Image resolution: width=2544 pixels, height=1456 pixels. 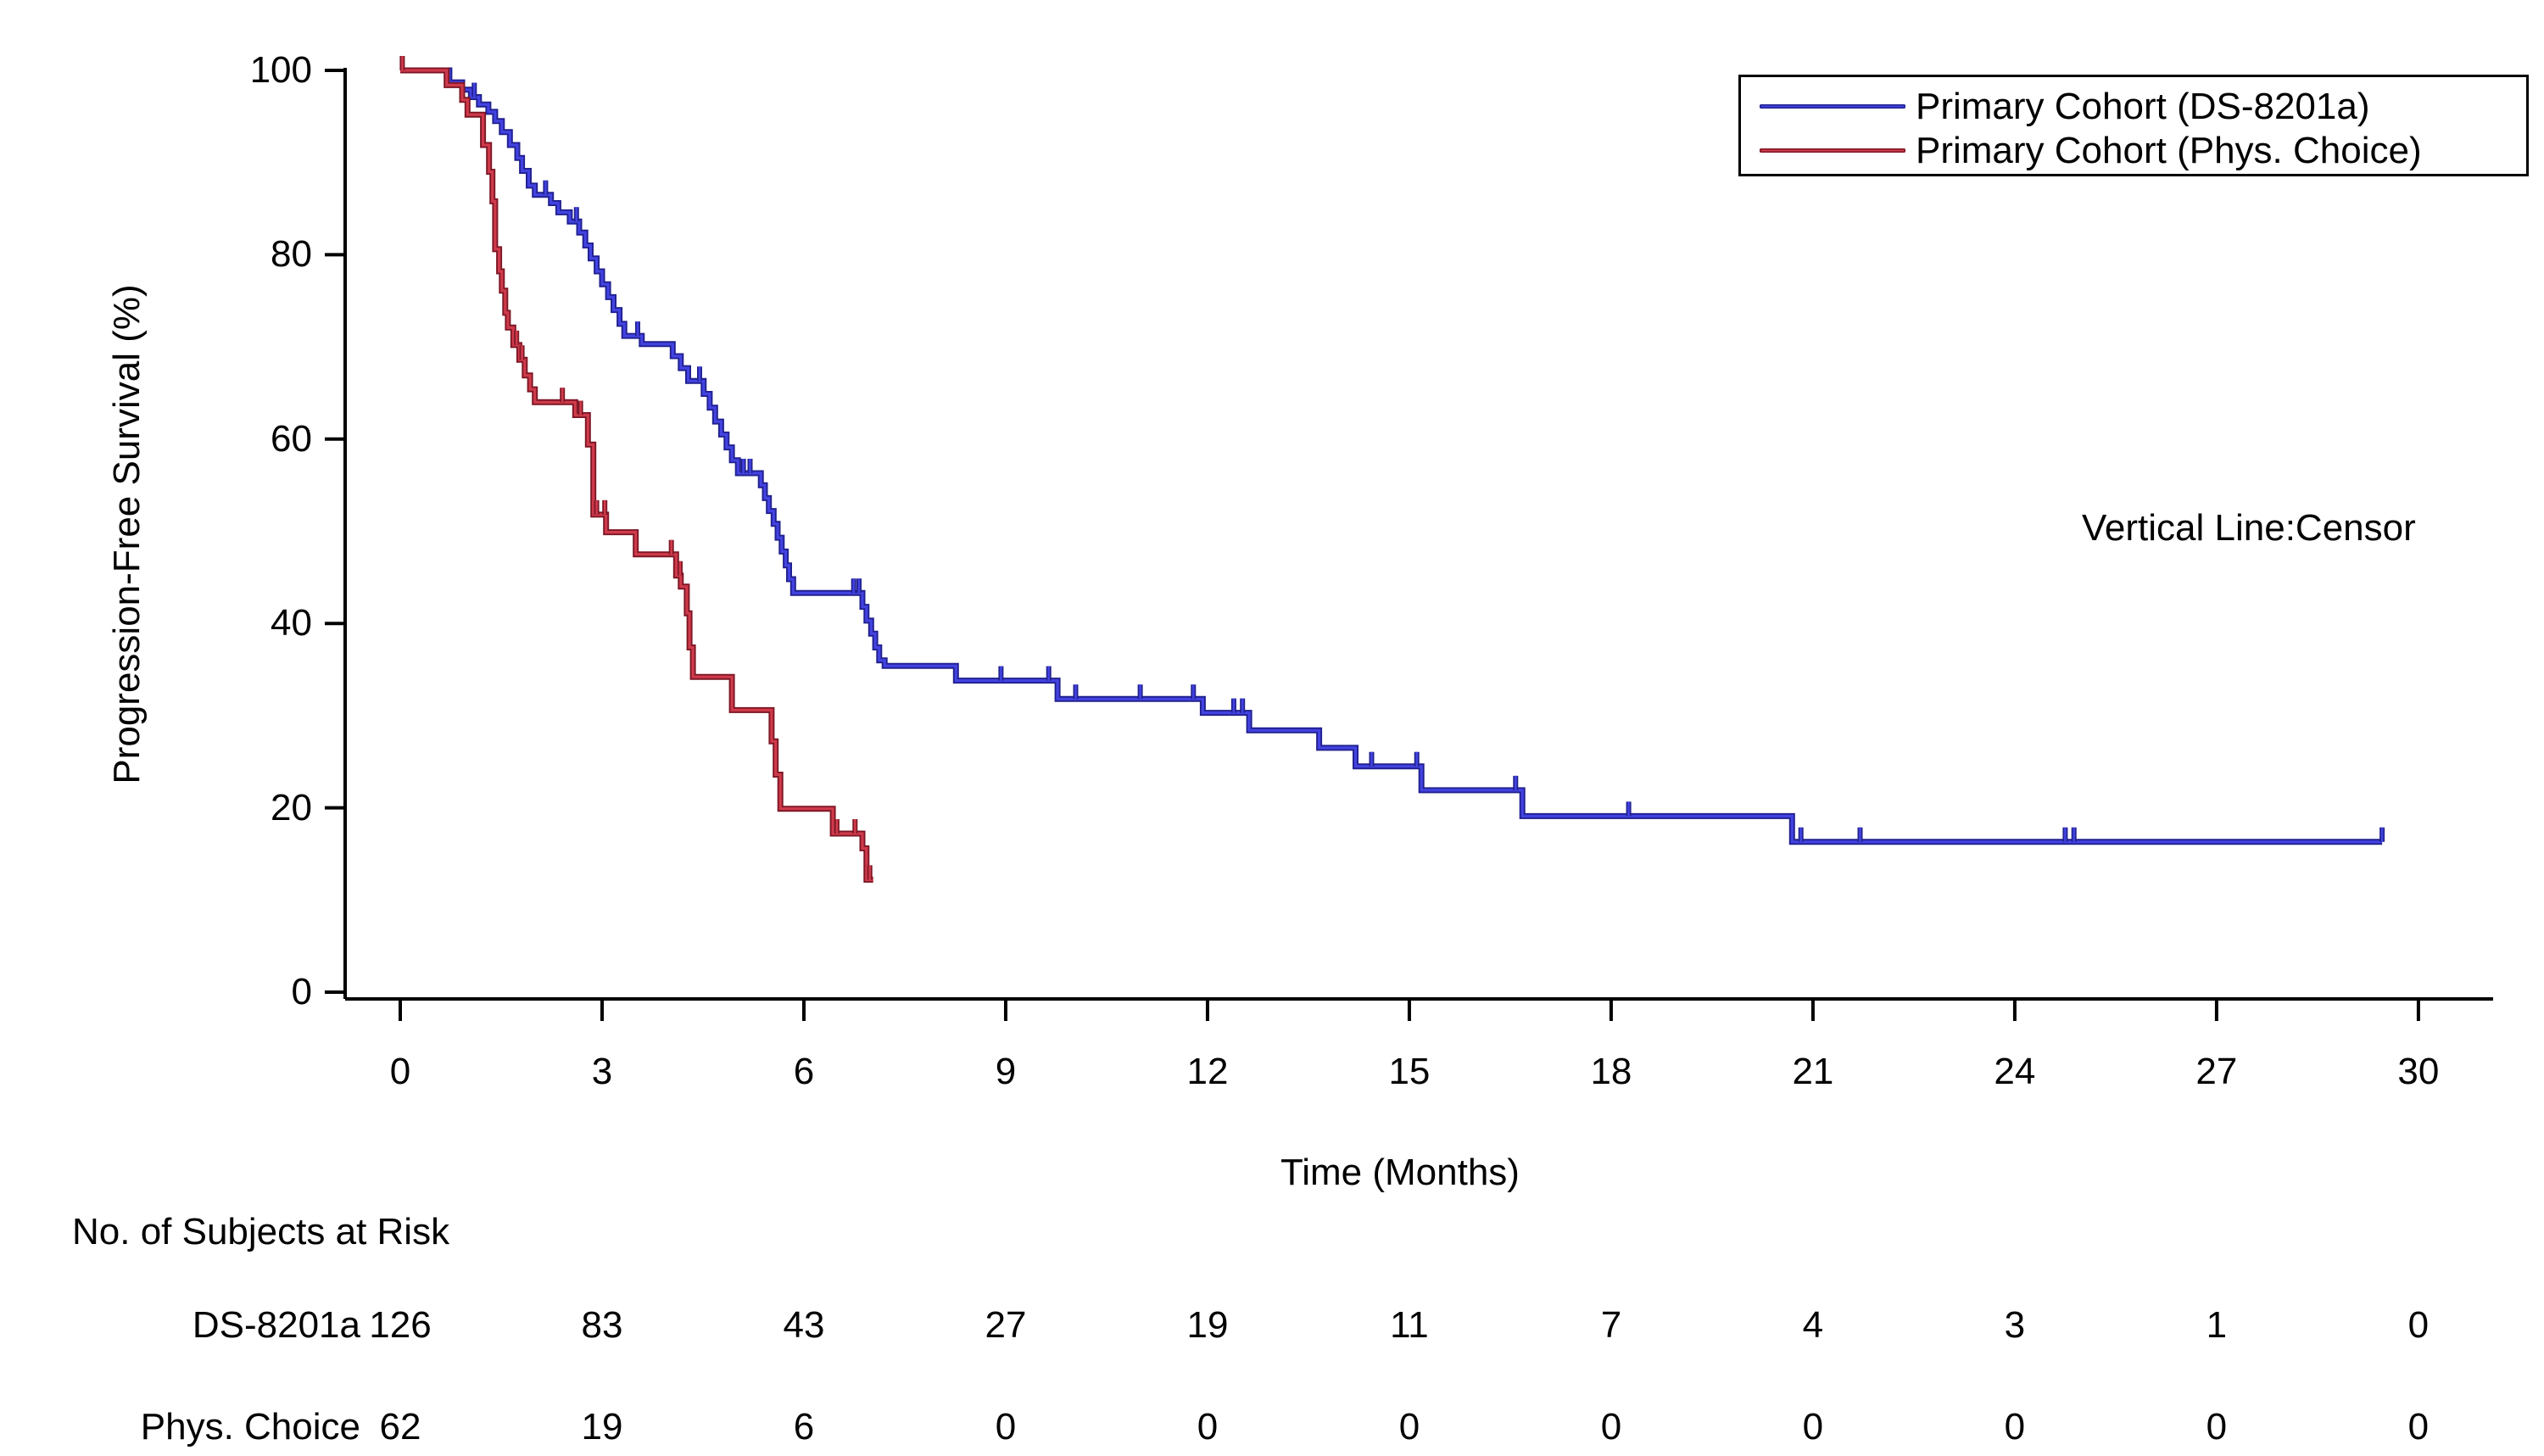 I want to click on x-tick-label: 24, so click(x=2015, y=1071).